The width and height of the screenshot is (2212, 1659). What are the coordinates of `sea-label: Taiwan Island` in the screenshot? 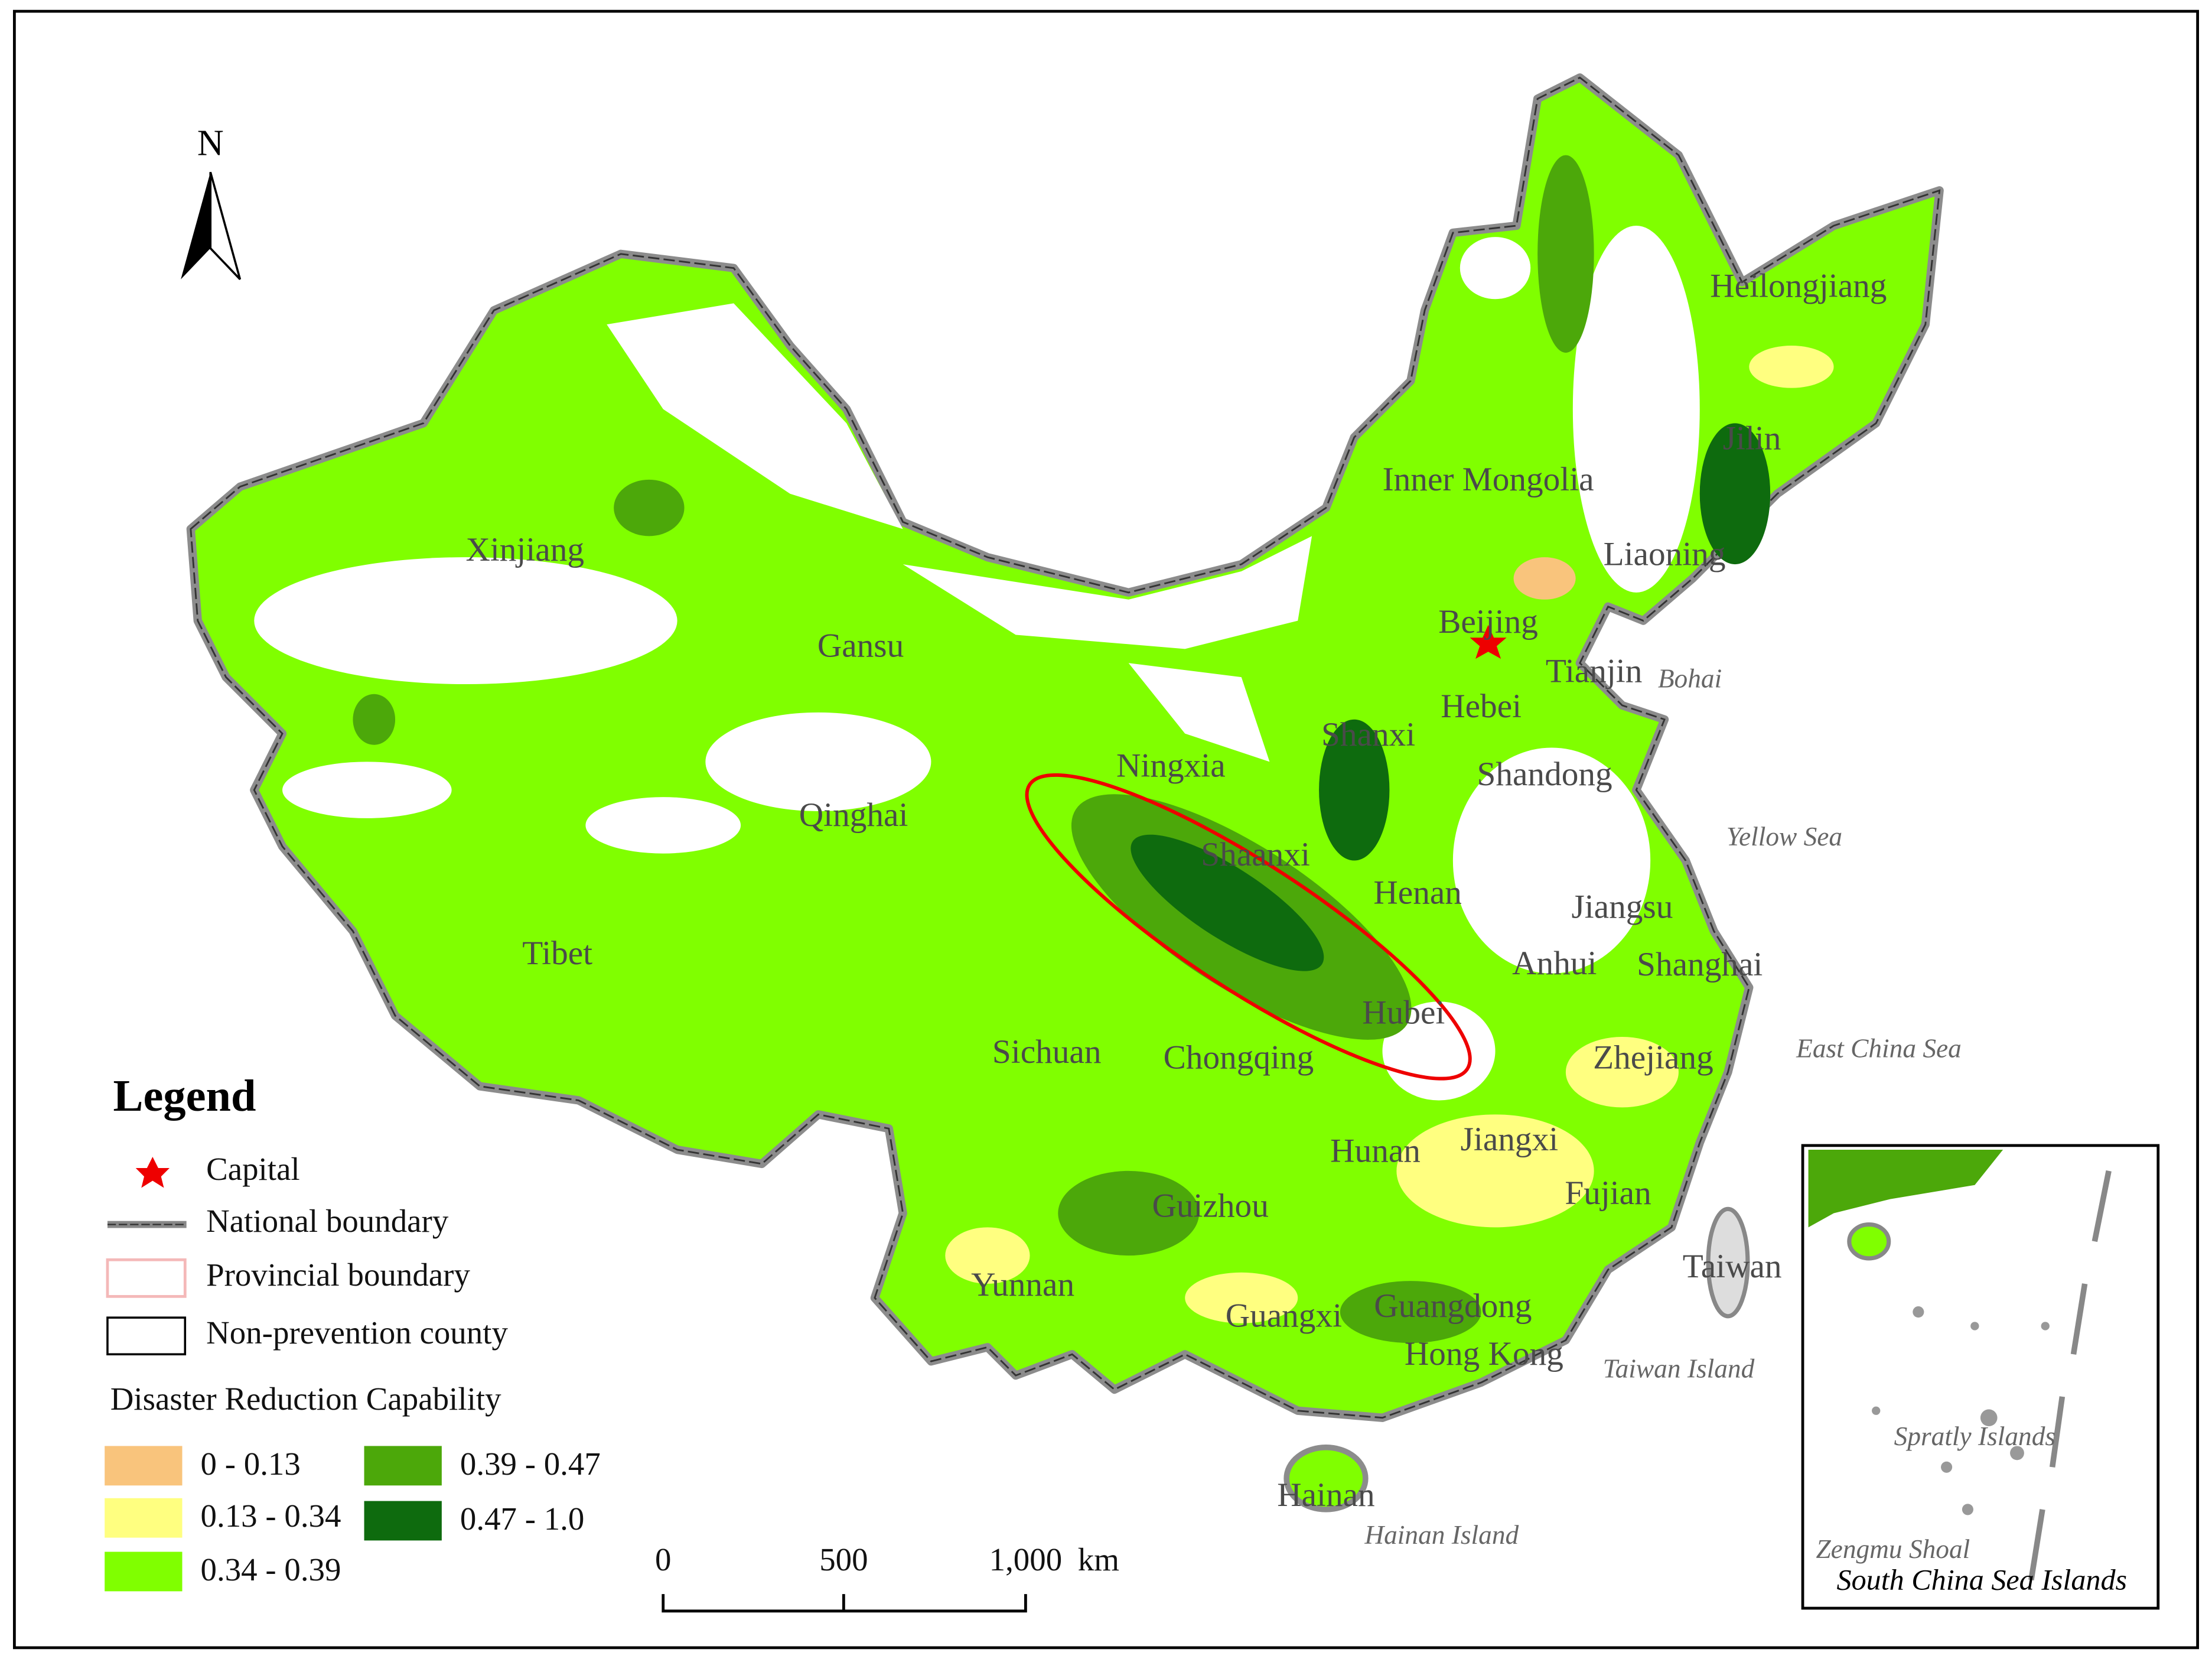 It's located at (1679, 1368).